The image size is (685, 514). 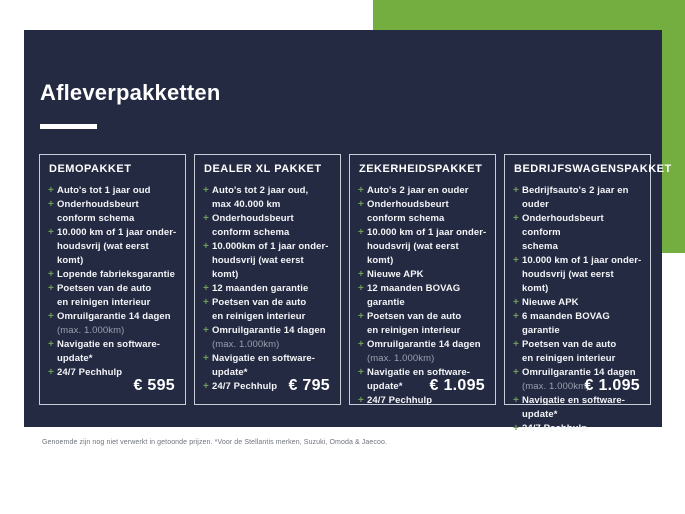 What do you see at coordinates (263, 169) in the screenshot?
I see `package-title: DEALER XL PAKKET` at bounding box center [263, 169].